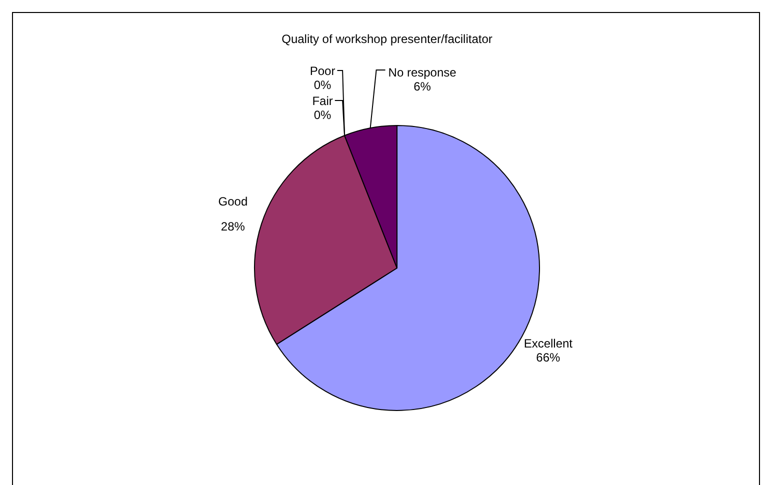  I want to click on slice-label: No response, so click(422, 72).